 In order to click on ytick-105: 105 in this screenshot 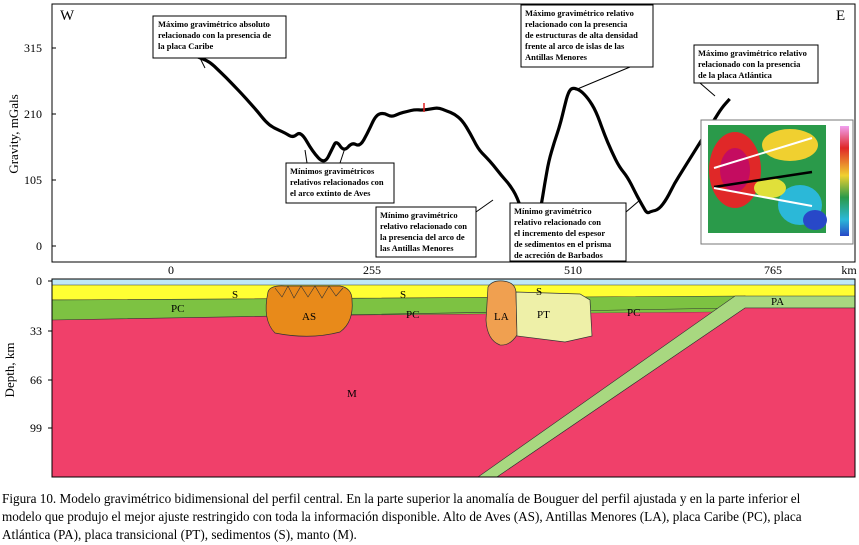, I will do `click(33, 180)`.